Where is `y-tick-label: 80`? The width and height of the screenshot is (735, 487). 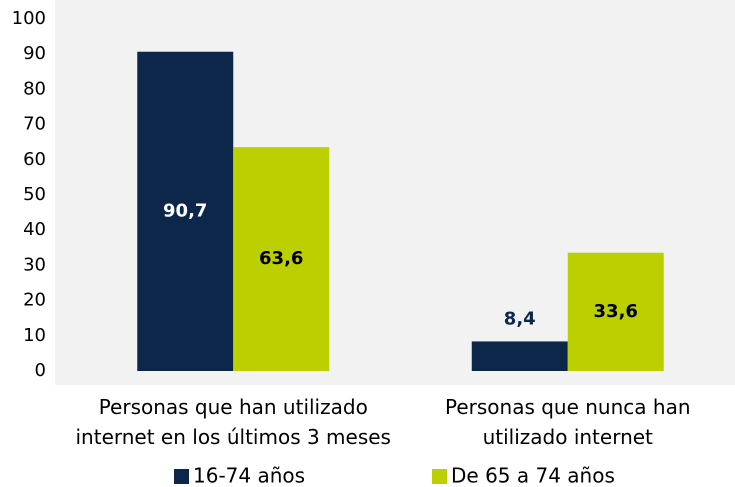
y-tick-label: 80 is located at coordinates (34, 88).